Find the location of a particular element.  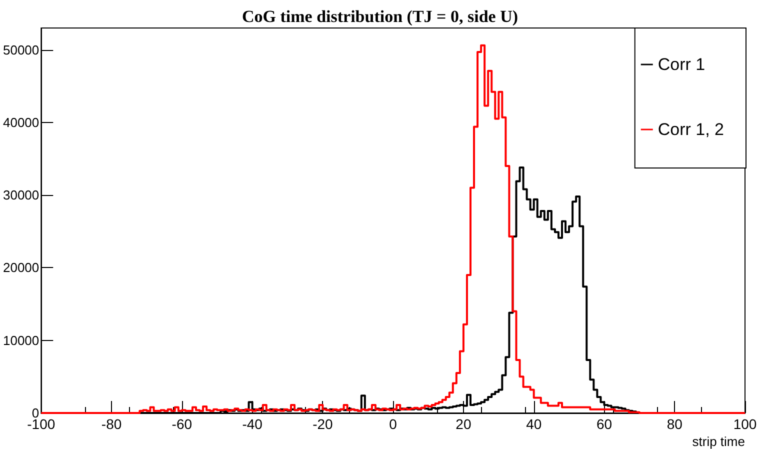

x-tick-label: 60 is located at coordinates (604, 424).